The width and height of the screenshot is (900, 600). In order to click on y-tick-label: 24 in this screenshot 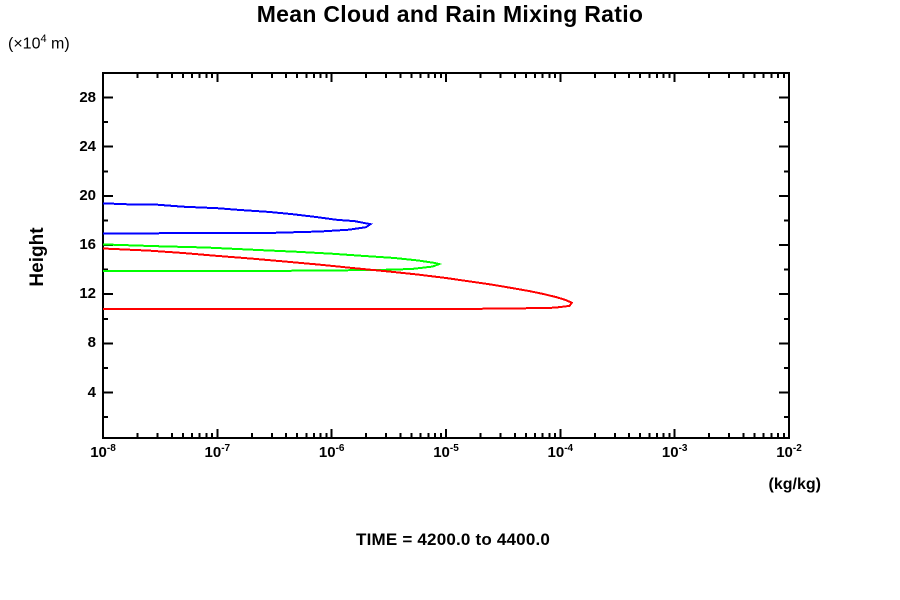, I will do `click(87, 146)`.